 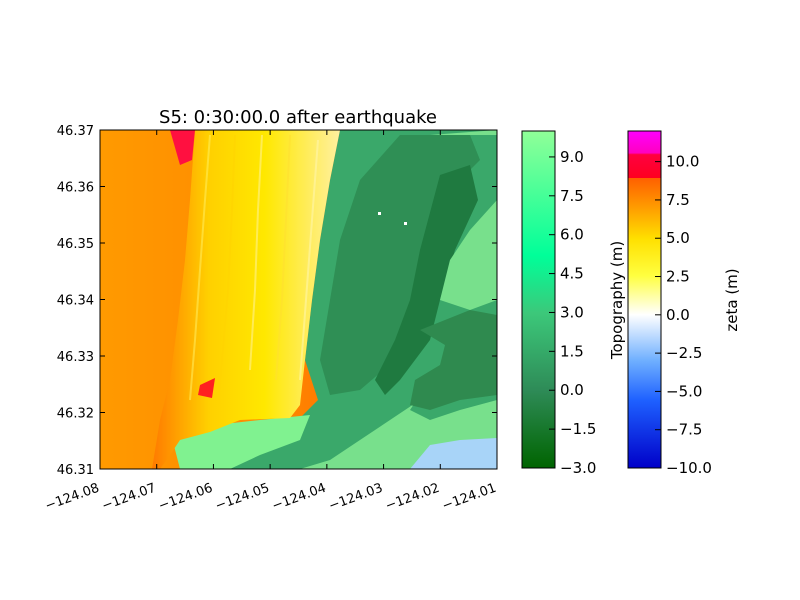 What do you see at coordinates (75, 188) in the screenshot?
I see `y-tick-label: 46.36` at bounding box center [75, 188].